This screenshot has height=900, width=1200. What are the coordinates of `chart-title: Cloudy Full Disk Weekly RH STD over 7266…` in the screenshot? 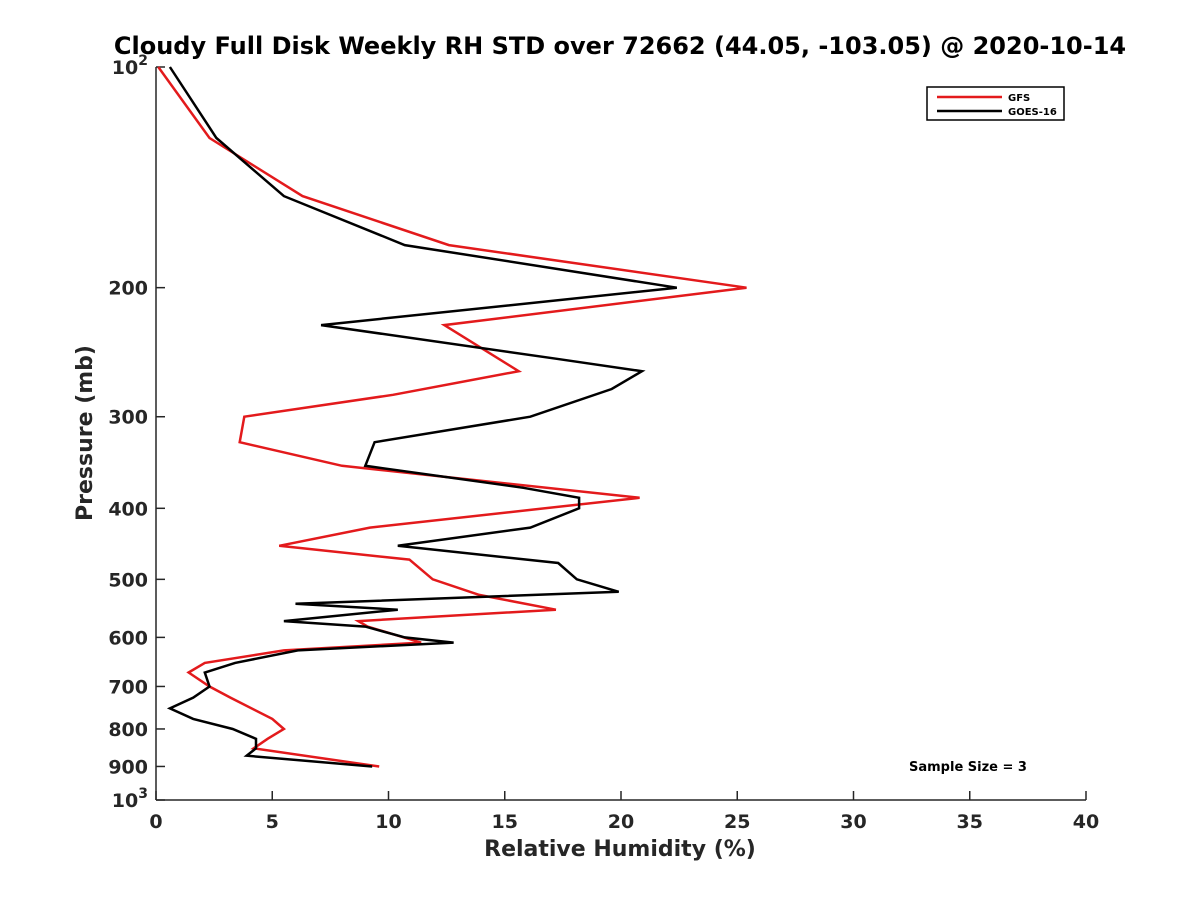 It's located at (620, 46).